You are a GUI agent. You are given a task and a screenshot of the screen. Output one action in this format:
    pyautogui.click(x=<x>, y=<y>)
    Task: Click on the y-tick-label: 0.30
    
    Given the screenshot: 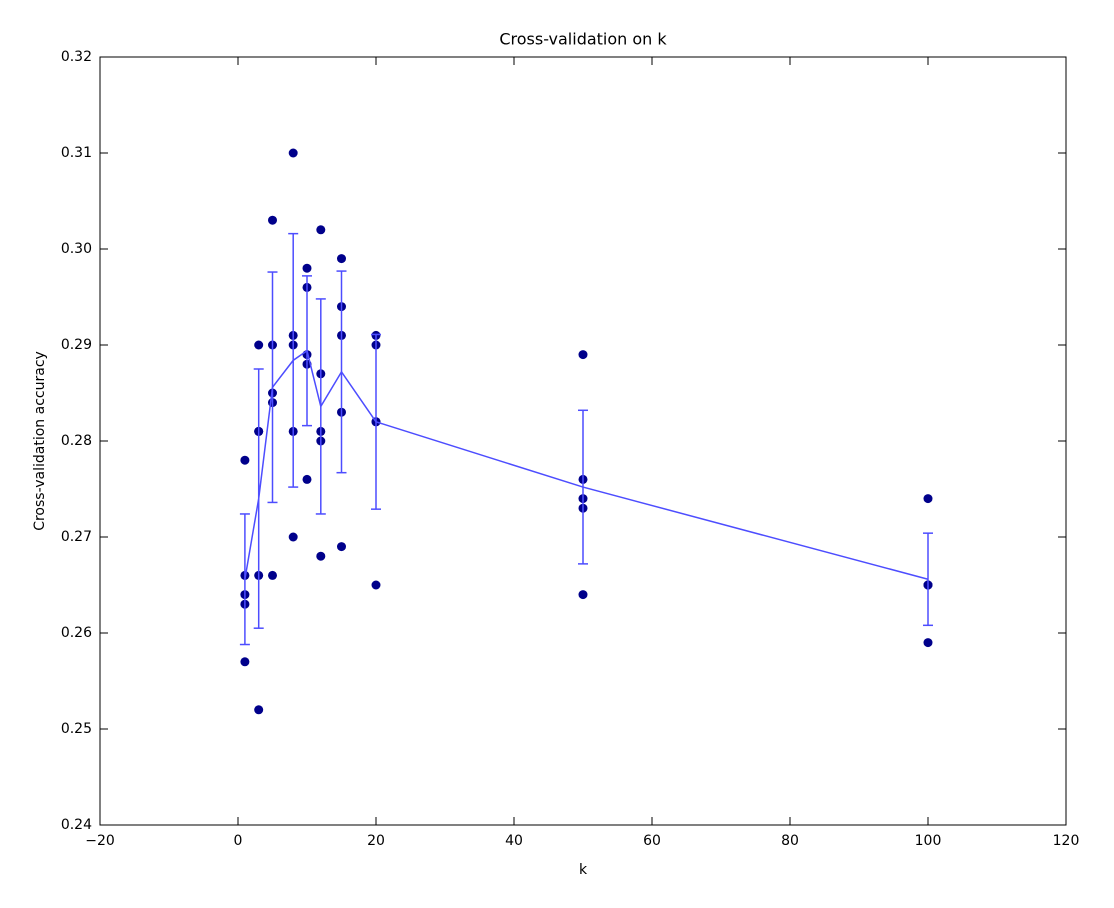 What is the action you would take?
    pyautogui.click(x=76, y=249)
    